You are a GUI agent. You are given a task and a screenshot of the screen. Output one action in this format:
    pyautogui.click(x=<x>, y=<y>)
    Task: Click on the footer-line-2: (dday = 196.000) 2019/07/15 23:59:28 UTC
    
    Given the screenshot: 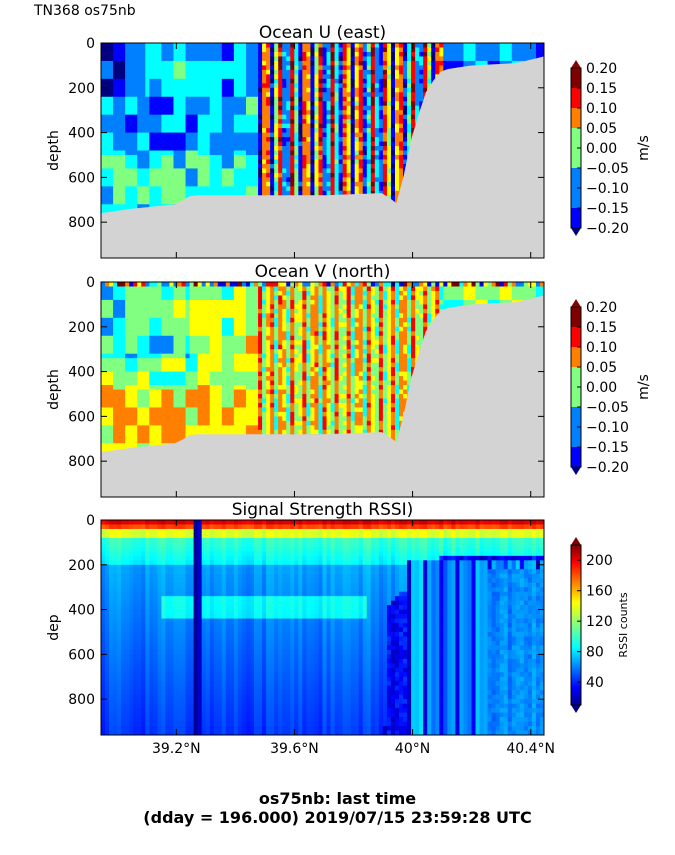 What is the action you would take?
    pyautogui.click(x=337, y=817)
    